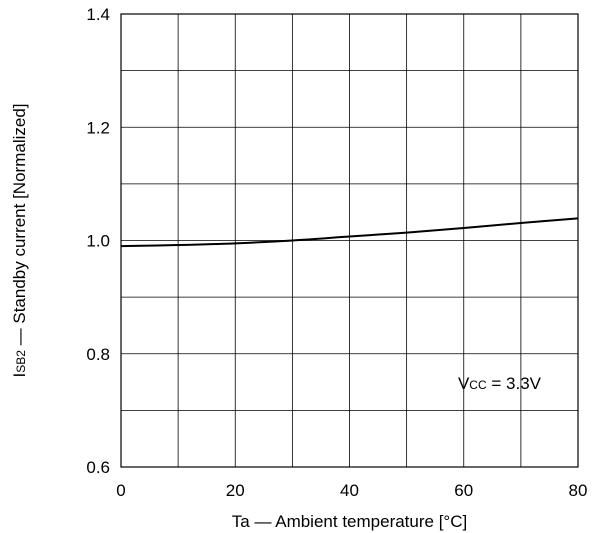 This screenshot has height=533, width=605. I want to click on x-tick-label: 40, so click(349, 490).